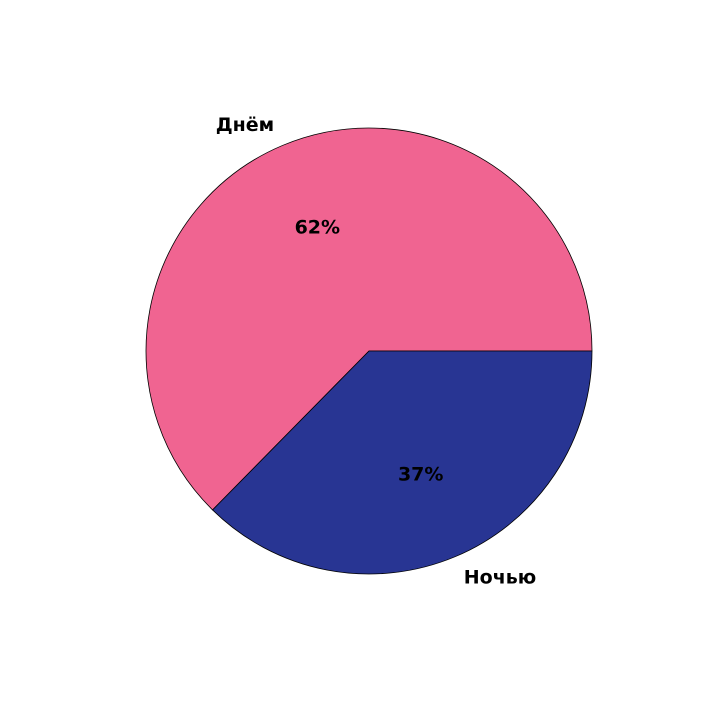 The width and height of the screenshot is (720, 720). What do you see at coordinates (245, 125) in the screenshot?
I see `slice-category-label-1: Днём` at bounding box center [245, 125].